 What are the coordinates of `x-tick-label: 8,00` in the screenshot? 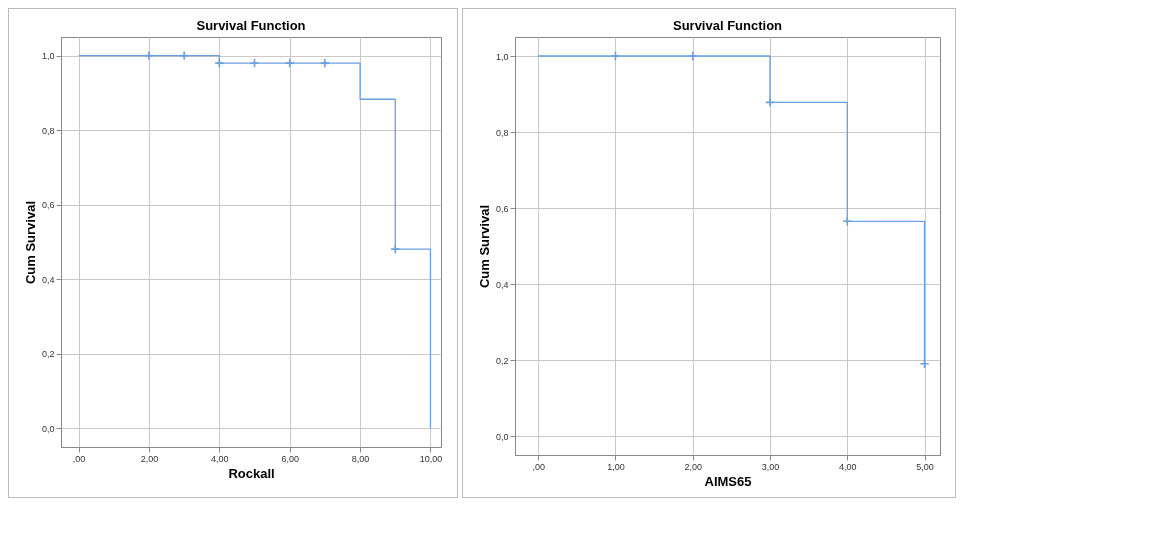 It's located at (360, 458).